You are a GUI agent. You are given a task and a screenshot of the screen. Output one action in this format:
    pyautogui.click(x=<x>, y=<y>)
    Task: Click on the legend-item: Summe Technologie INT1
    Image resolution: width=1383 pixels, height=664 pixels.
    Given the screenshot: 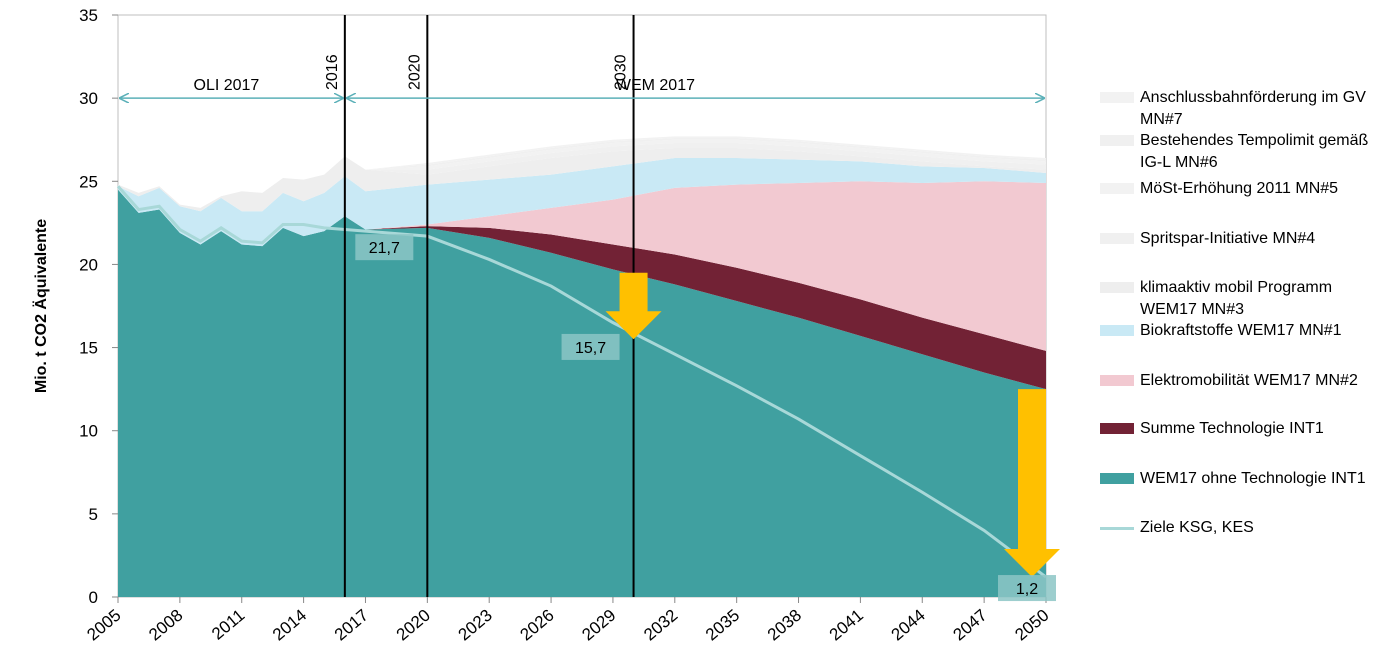 What is the action you would take?
    pyautogui.click(x=1237, y=429)
    